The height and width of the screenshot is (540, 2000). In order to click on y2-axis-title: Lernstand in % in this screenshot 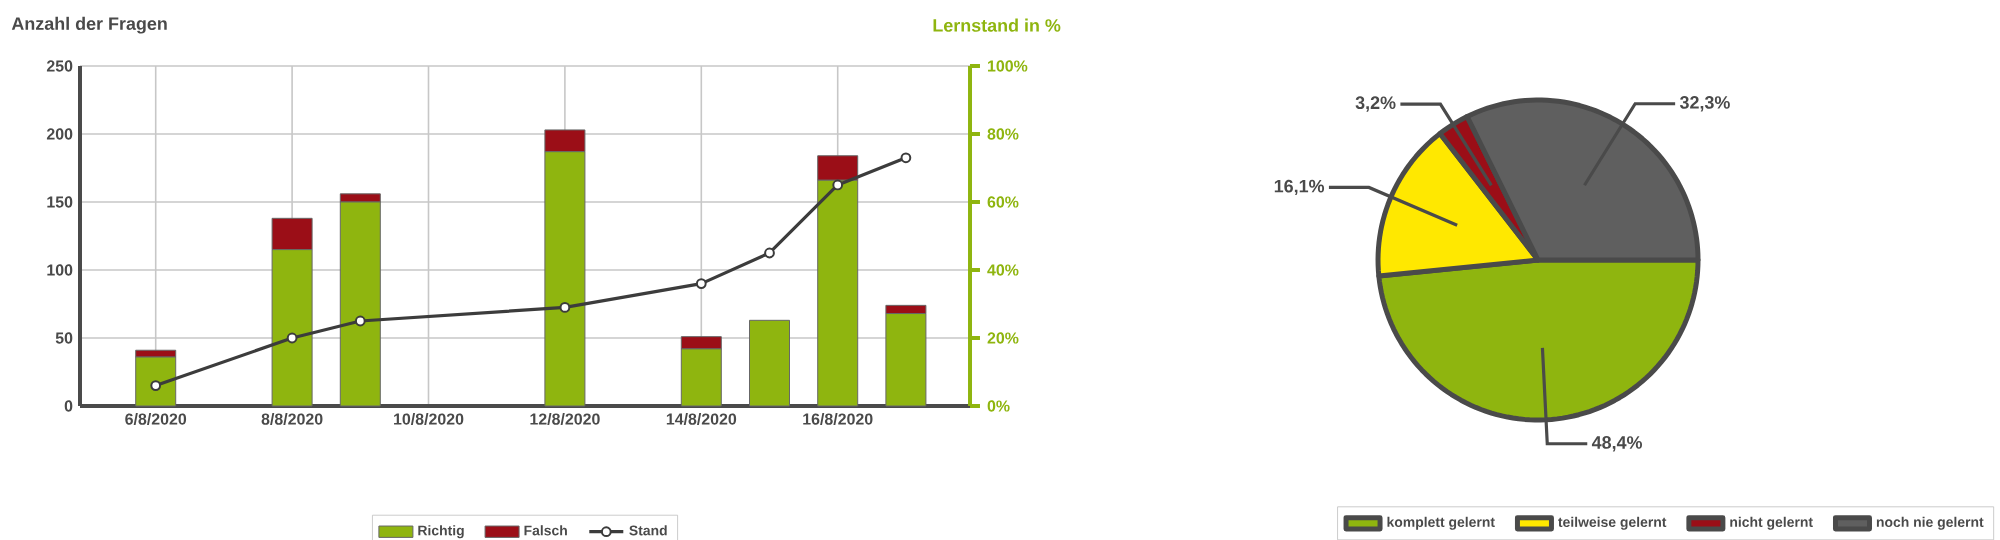, I will do `click(997, 25)`.